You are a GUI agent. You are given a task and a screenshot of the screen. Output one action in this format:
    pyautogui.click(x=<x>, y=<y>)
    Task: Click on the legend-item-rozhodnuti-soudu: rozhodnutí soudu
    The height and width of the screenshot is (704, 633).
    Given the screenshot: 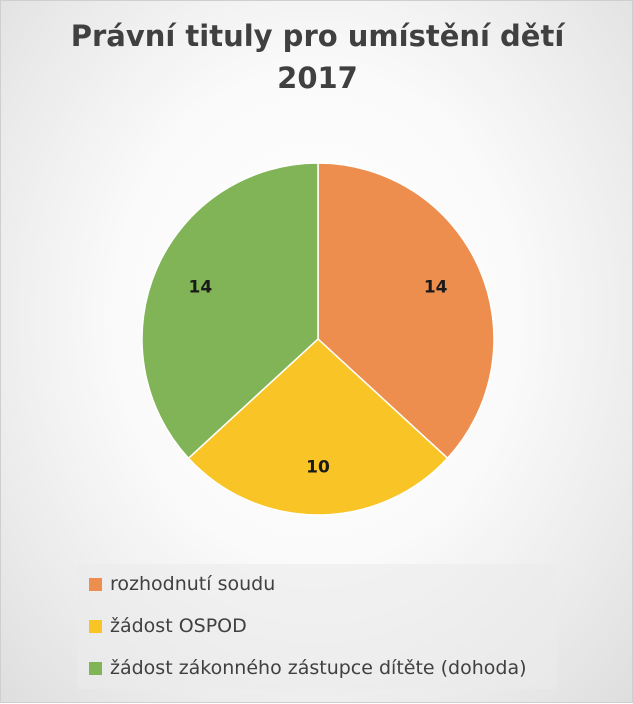 What is the action you would take?
    pyautogui.click(x=182, y=584)
    